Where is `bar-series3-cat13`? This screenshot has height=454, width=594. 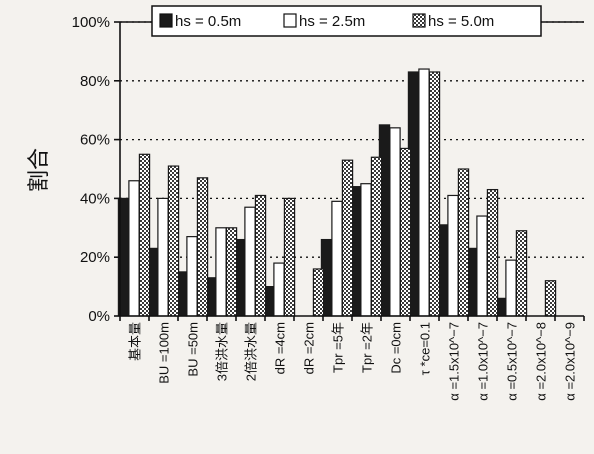 bar-series3-cat13 is located at coordinates (492, 252).